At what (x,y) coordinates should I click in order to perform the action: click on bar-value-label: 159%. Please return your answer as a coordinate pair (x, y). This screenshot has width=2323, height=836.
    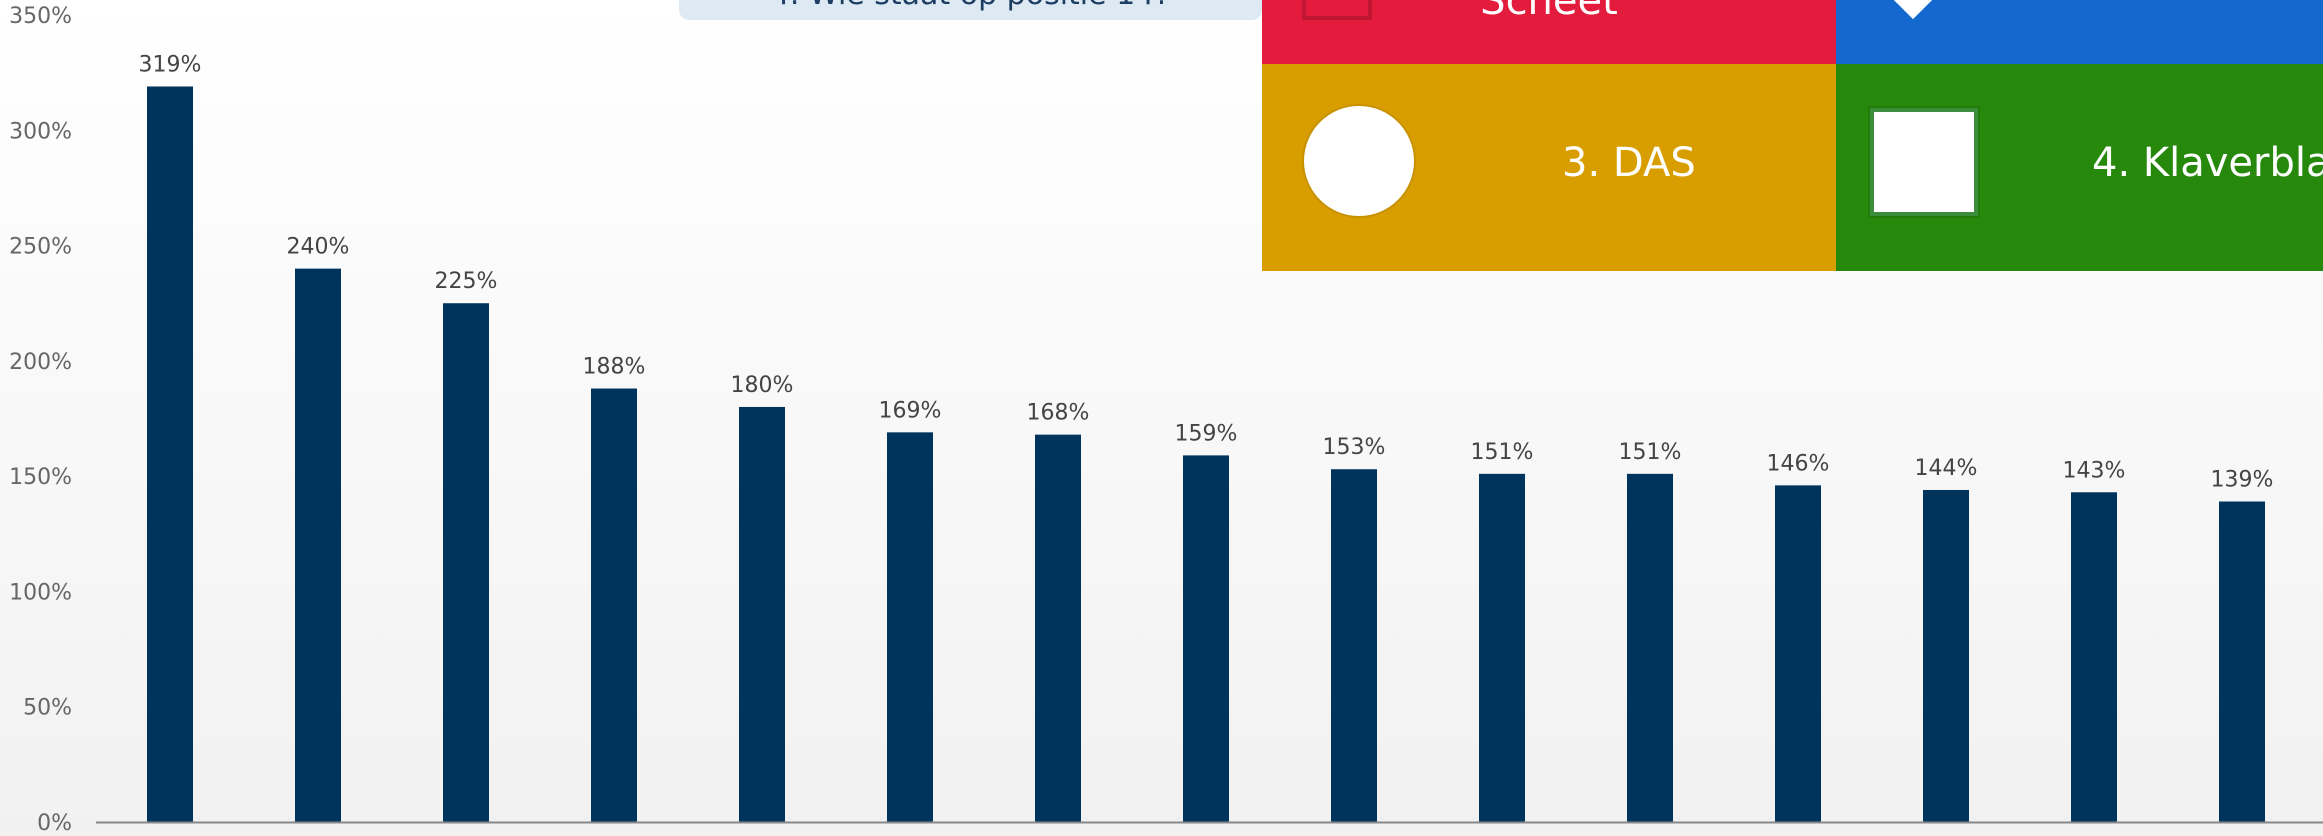
    Looking at the image, I should click on (1206, 433).